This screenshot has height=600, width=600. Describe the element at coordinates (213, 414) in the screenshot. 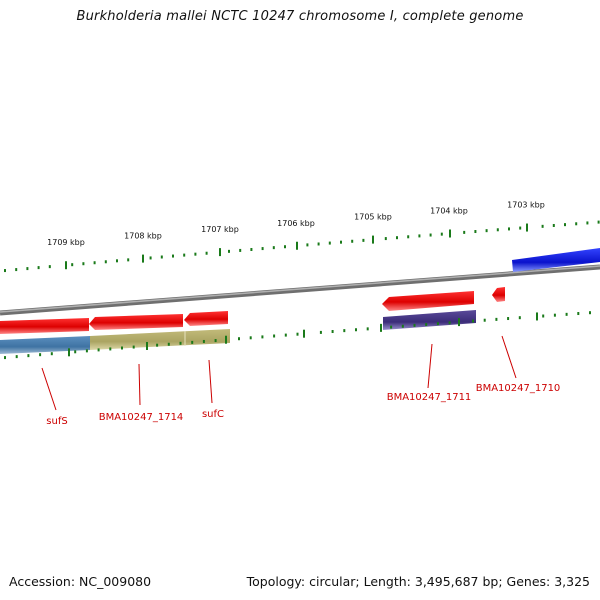

I see `gene-label-sufC: sufC` at that location.